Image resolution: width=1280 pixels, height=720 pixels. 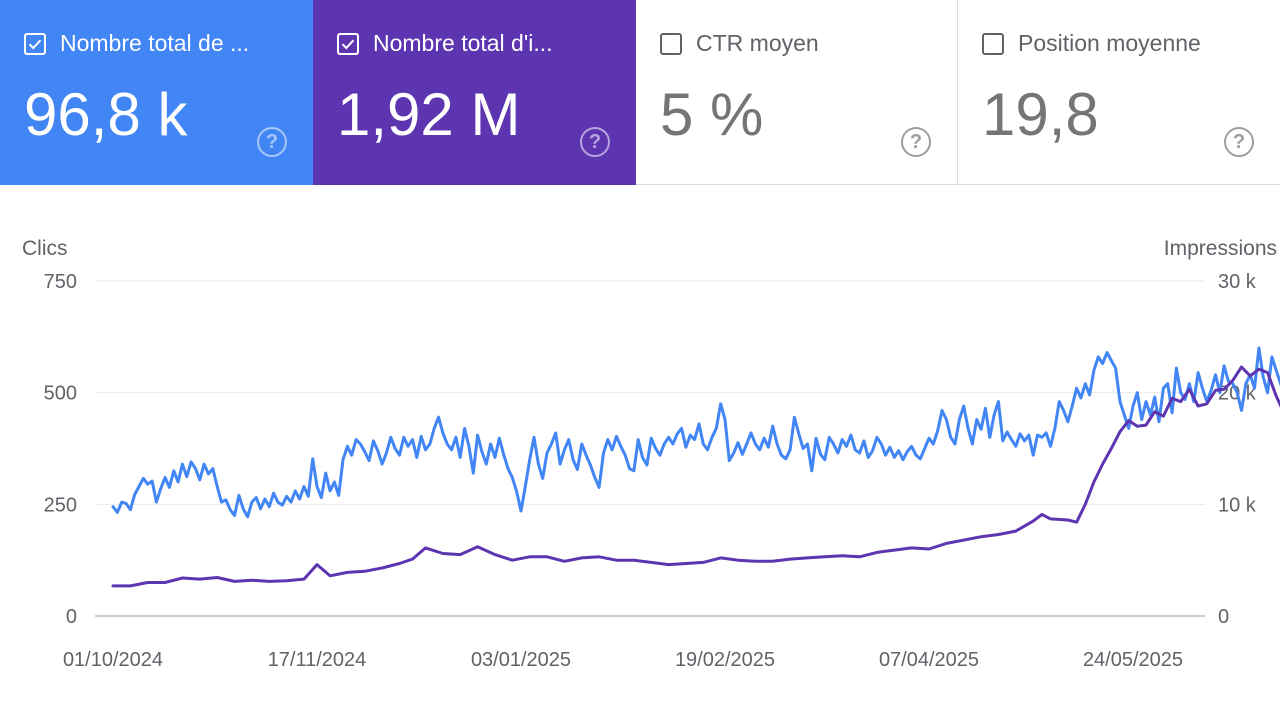 What do you see at coordinates (1133, 660) in the screenshot?
I see `x-tick-label: 24/05/2025` at bounding box center [1133, 660].